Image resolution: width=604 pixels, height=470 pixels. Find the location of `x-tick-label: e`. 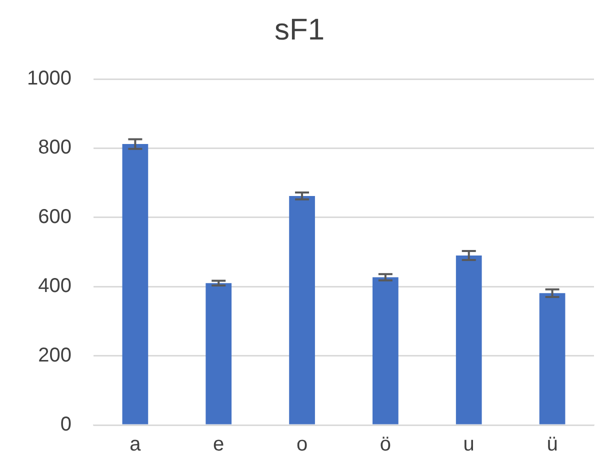

x-tick-label: e is located at coordinates (218, 445).